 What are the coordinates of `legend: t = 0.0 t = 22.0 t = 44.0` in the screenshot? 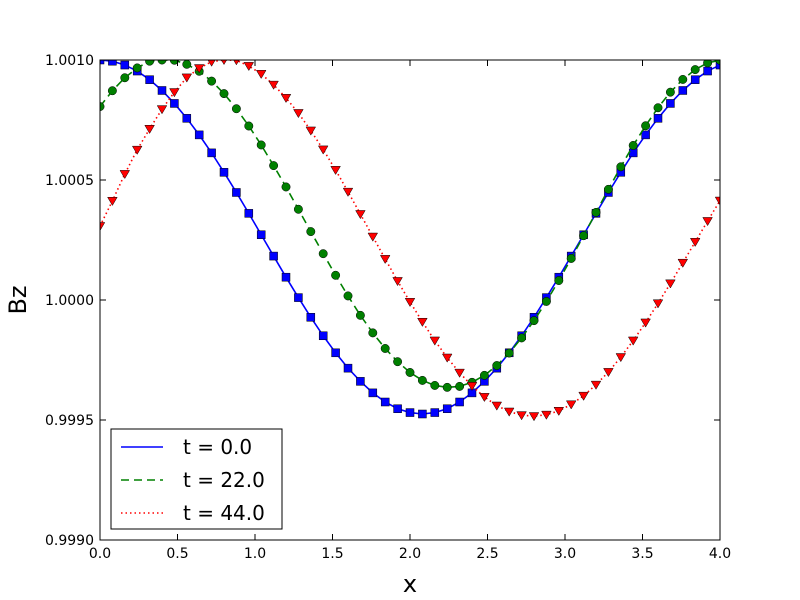 It's located at (196, 479).